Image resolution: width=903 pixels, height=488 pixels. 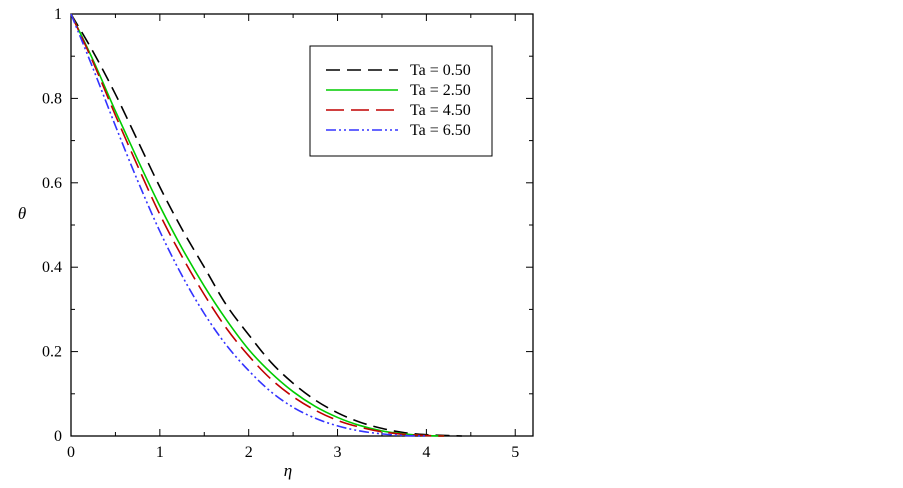 What do you see at coordinates (440, 90) in the screenshot?
I see `legend-label-2: Ta = 2.50` at bounding box center [440, 90].